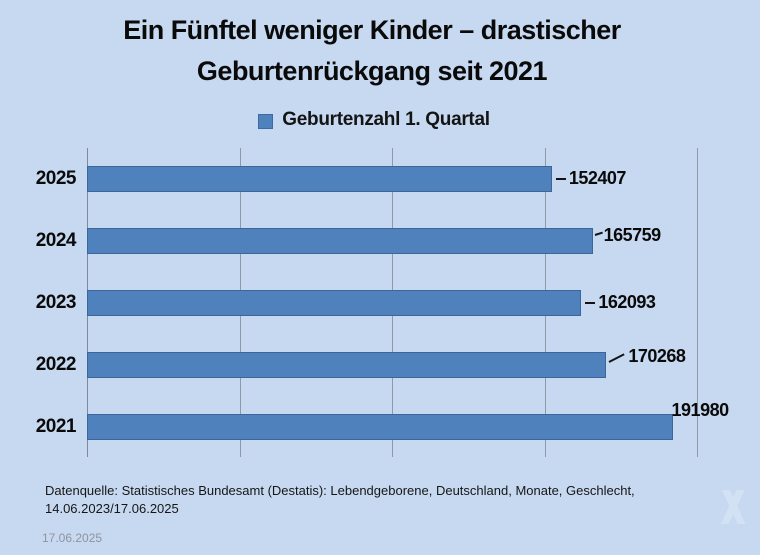  Describe the element at coordinates (597, 178) in the screenshot. I see `value-label-2025: 152407` at that location.